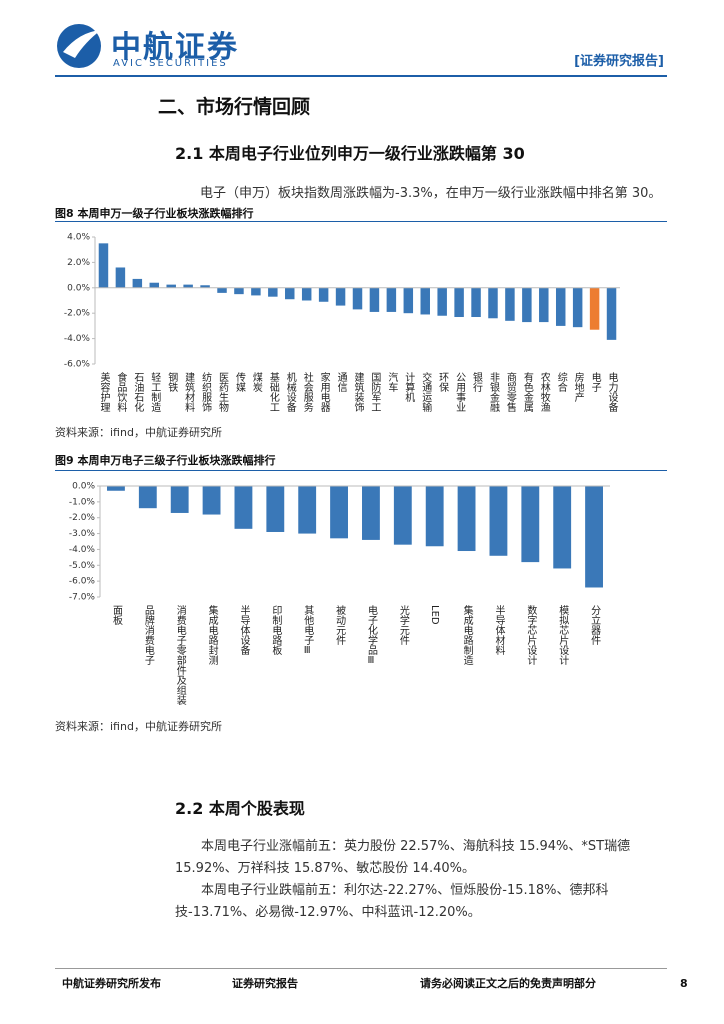  What do you see at coordinates (78, 238) in the screenshot?
I see `y-tick-label: 4.0%` at bounding box center [78, 238].